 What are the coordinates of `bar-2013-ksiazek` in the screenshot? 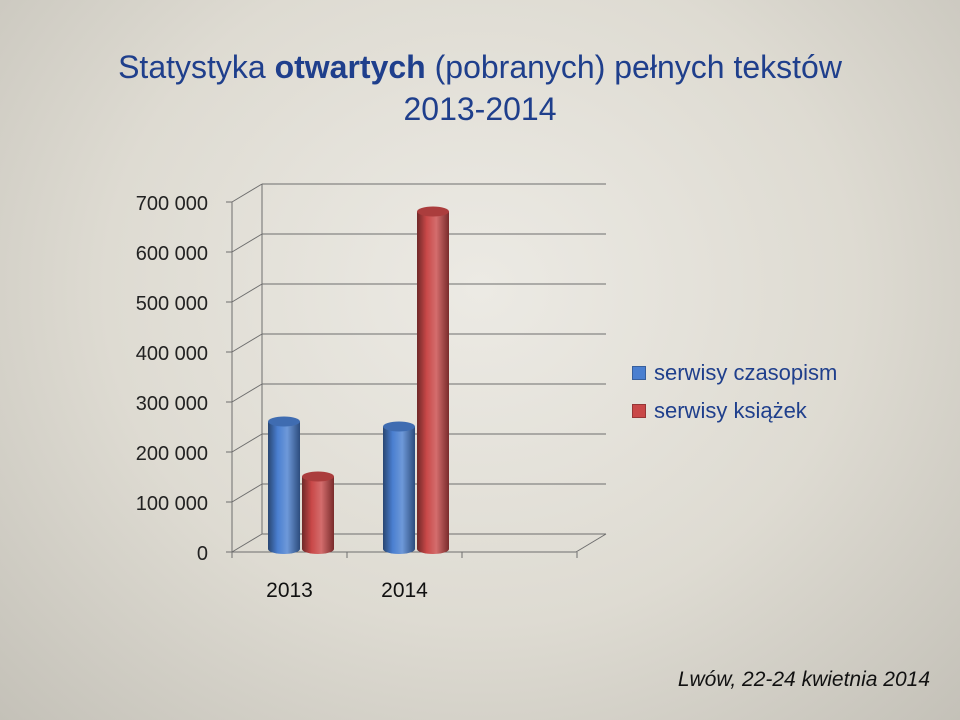 It's located at (318, 512).